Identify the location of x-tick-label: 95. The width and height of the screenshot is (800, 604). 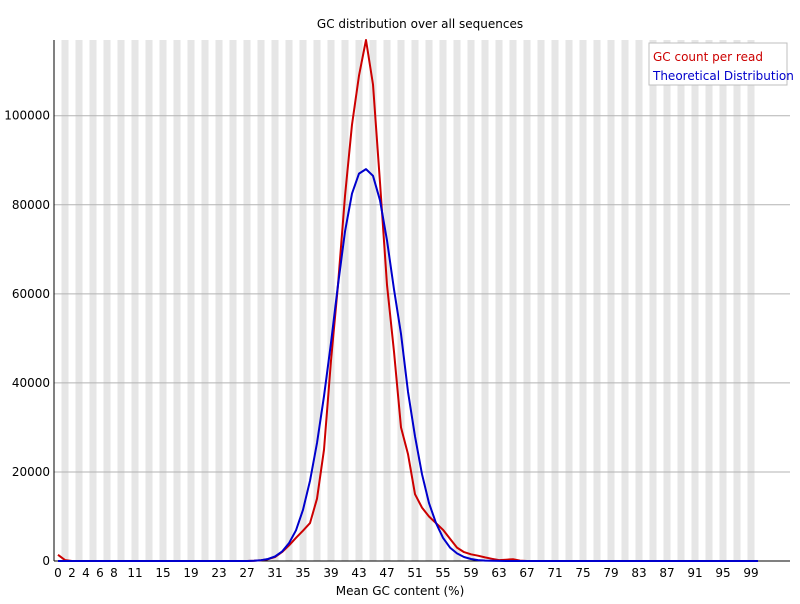
(722, 573).